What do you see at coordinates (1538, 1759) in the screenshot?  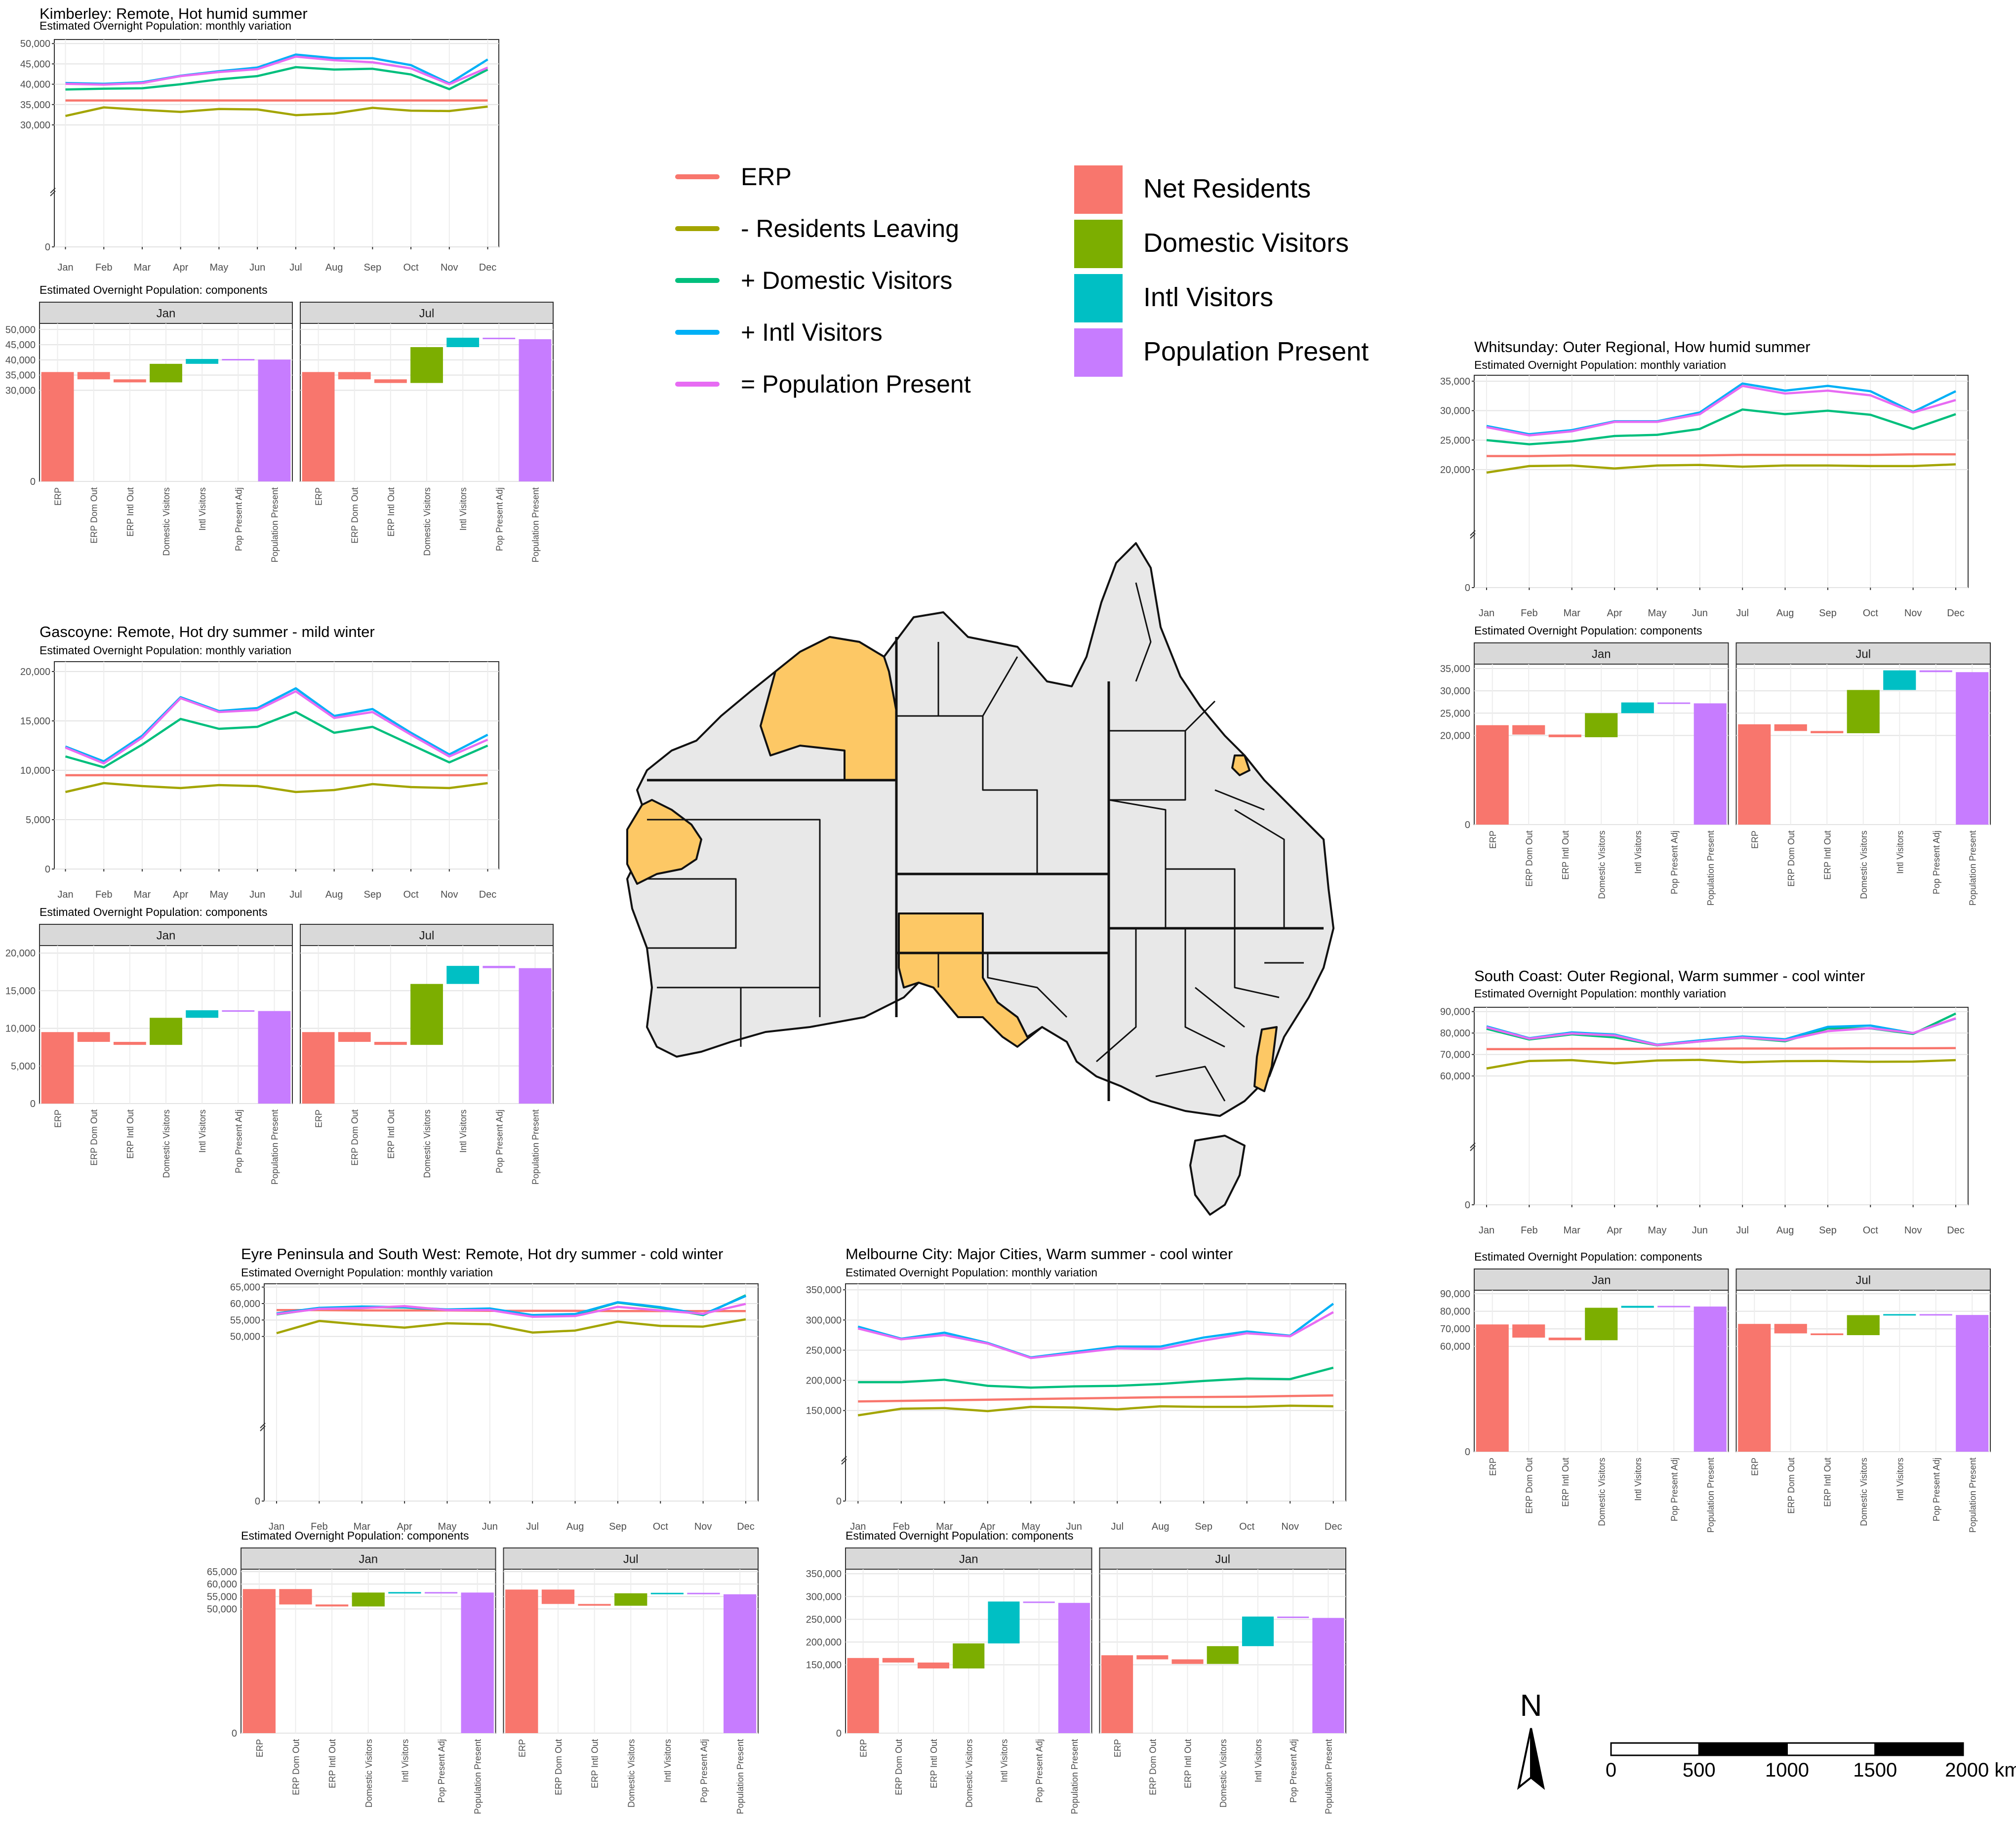 I see `north-arrow-icon` at bounding box center [1538, 1759].